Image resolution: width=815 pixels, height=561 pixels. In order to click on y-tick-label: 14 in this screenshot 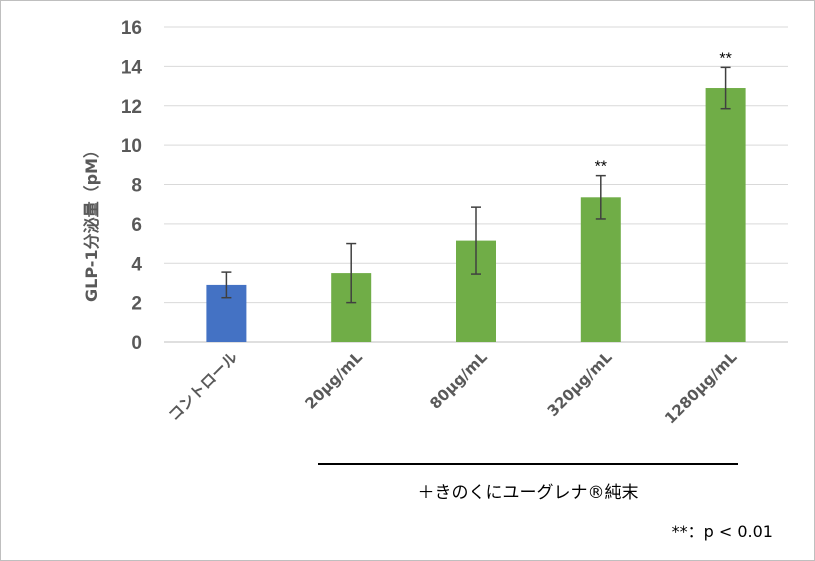, I will do `click(132, 67)`.